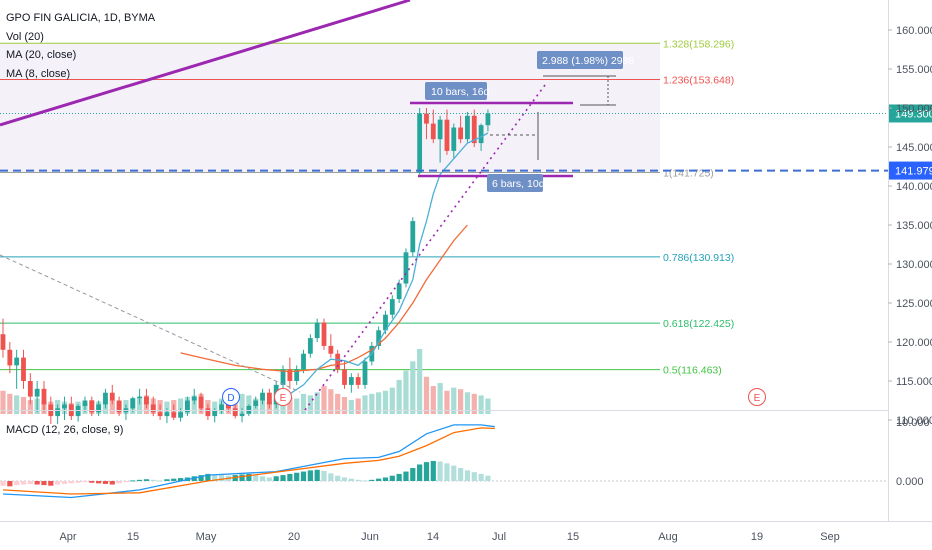 The image size is (932, 550). What do you see at coordinates (41, 55) in the screenshot?
I see `legend-ma20: MA (20, close)` at bounding box center [41, 55].